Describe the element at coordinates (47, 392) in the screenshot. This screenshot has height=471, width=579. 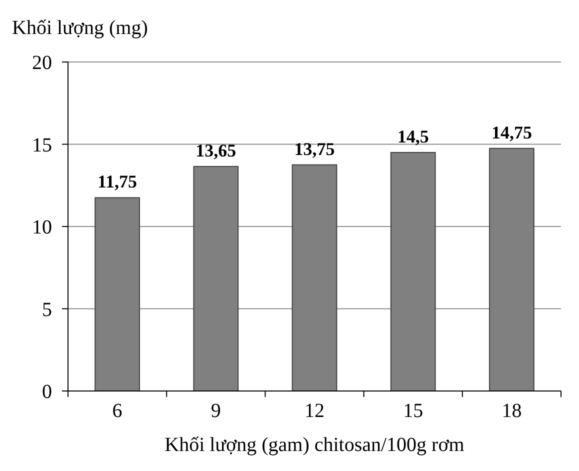
I see `y-tick-label: 0` at that location.